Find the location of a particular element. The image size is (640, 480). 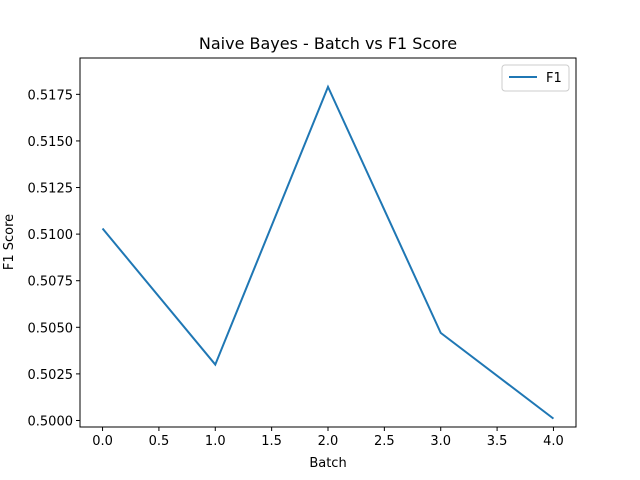

x-axis: 0.0 0.5 1.0 1.5 2.0 2.5 3.0 3.5 4.0 is located at coordinates (328, 438).